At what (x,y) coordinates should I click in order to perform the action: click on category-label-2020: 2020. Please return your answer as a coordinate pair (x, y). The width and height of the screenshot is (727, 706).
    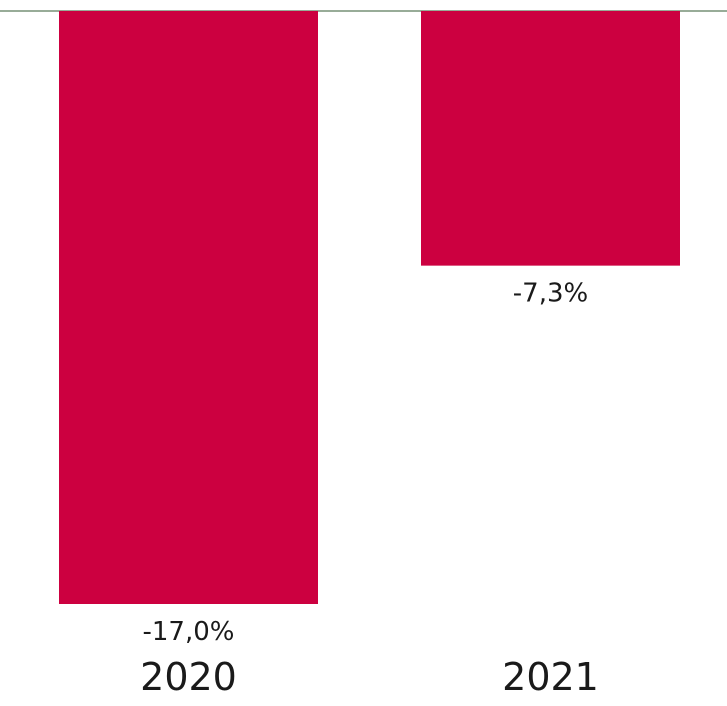
    Looking at the image, I should click on (188, 677).